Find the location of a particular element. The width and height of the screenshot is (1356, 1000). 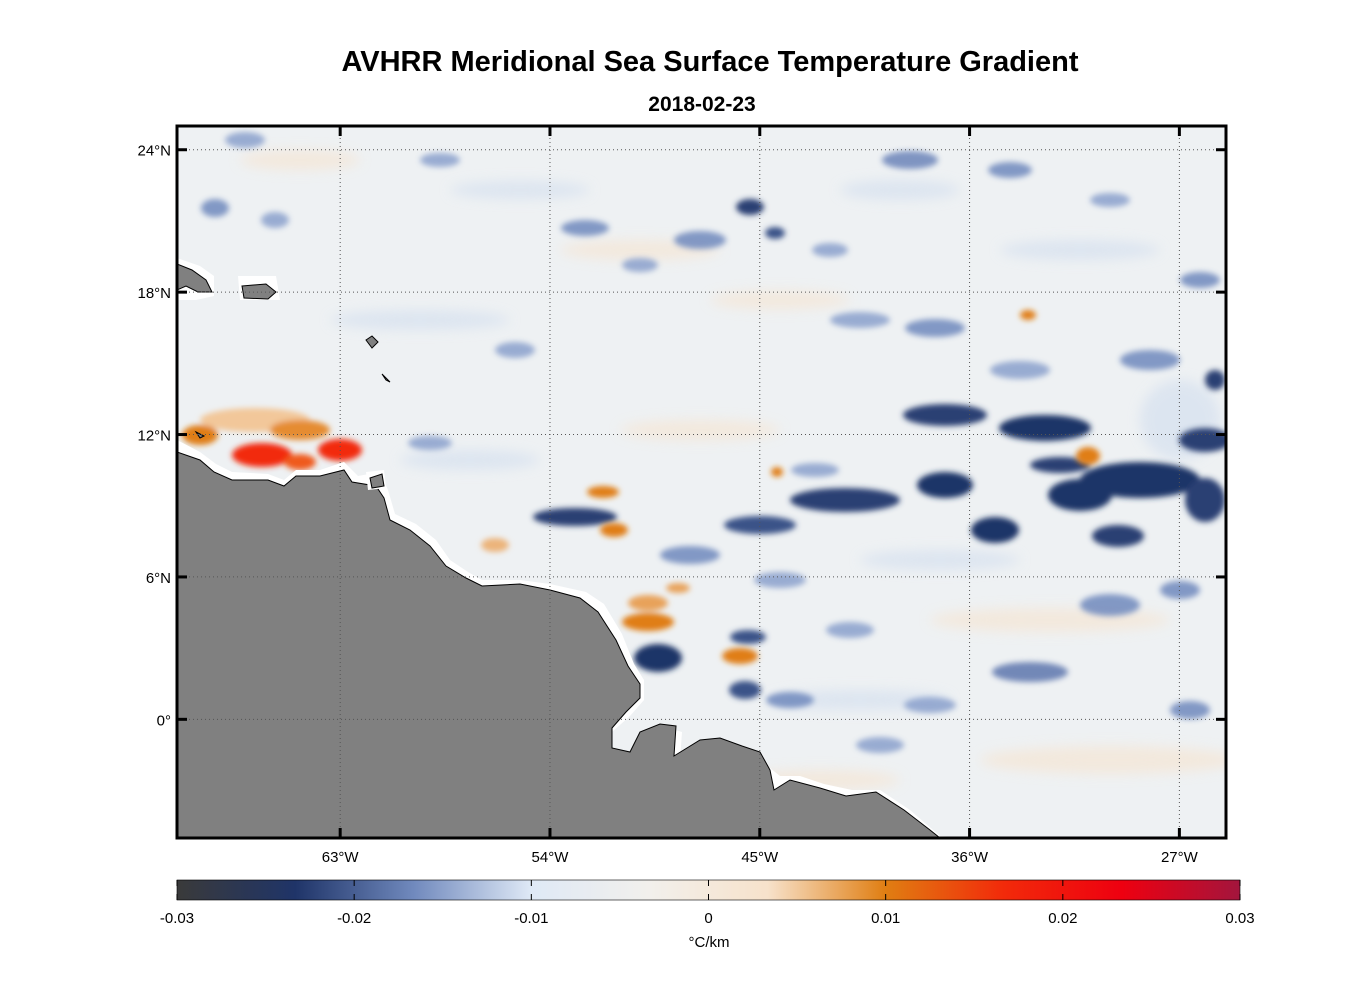

lat-label: 0° is located at coordinates (164, 720).